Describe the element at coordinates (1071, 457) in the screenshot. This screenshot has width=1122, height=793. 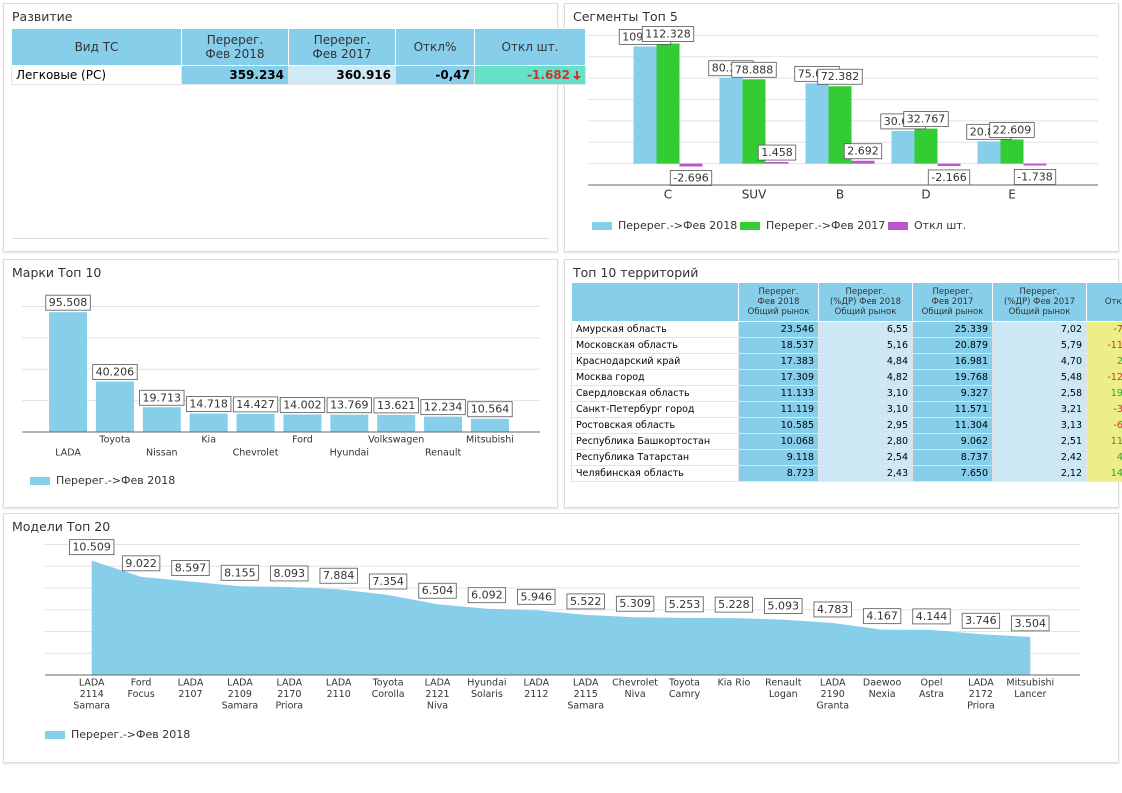
I see `cell-text: 2,42` at that location.